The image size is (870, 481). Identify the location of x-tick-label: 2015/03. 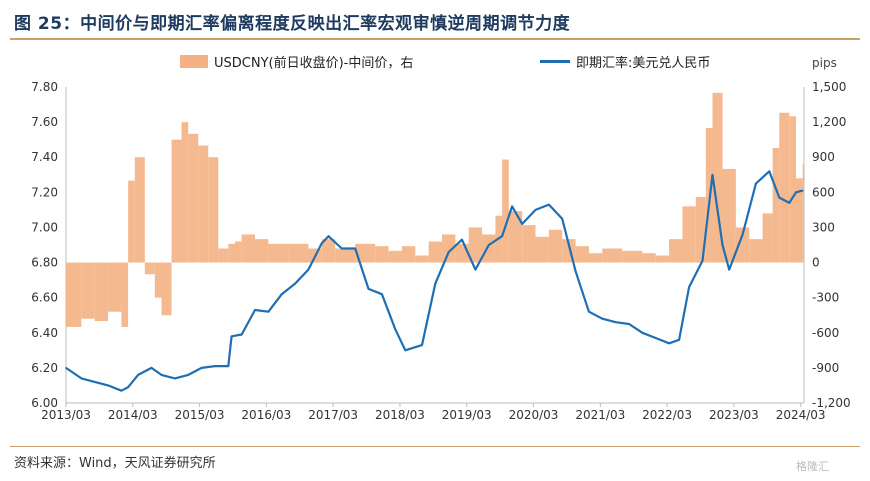
(200, 415).